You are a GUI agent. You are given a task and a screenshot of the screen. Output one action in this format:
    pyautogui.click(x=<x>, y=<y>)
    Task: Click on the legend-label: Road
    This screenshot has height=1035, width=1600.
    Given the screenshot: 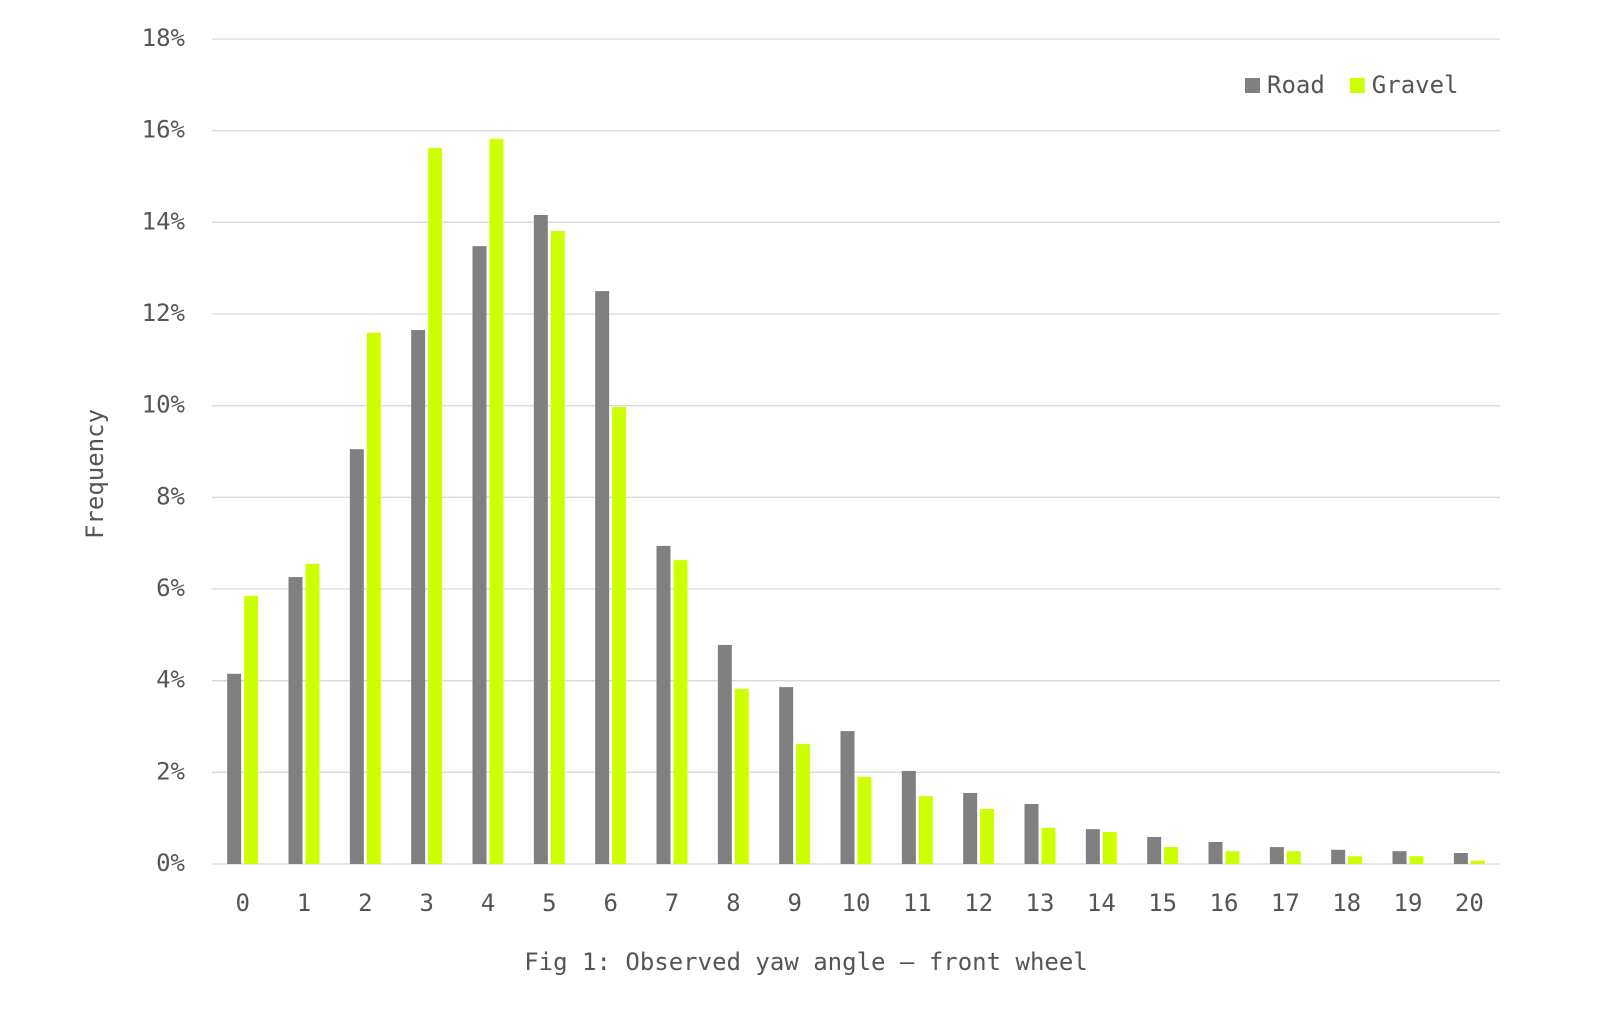 What is the action you would take?
    pyautogui.click(x=1296, y=85)
    